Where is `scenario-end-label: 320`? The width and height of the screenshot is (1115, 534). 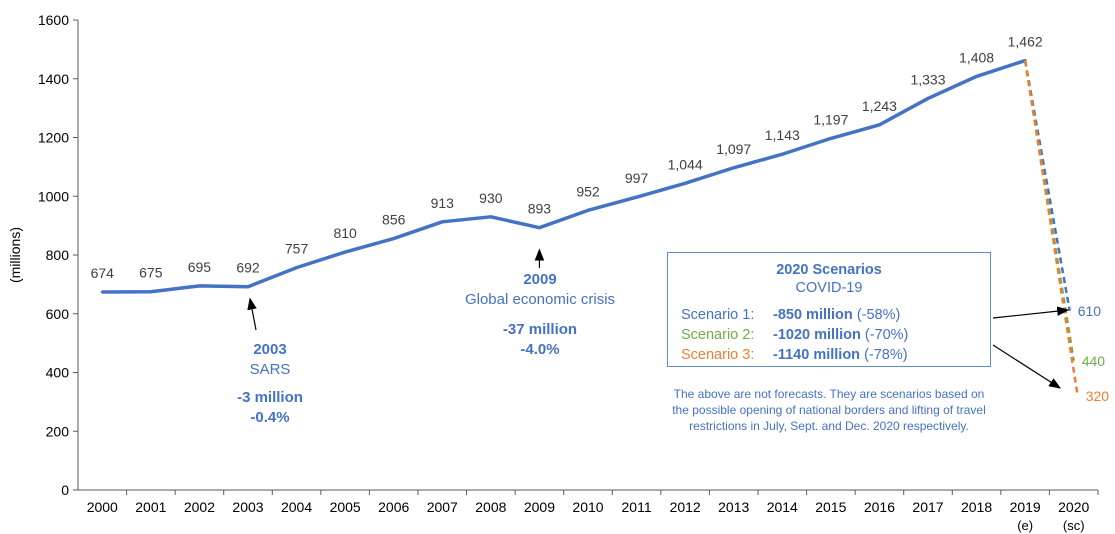 scenario-end-label: 320 is located at coordinates (1098, 396).